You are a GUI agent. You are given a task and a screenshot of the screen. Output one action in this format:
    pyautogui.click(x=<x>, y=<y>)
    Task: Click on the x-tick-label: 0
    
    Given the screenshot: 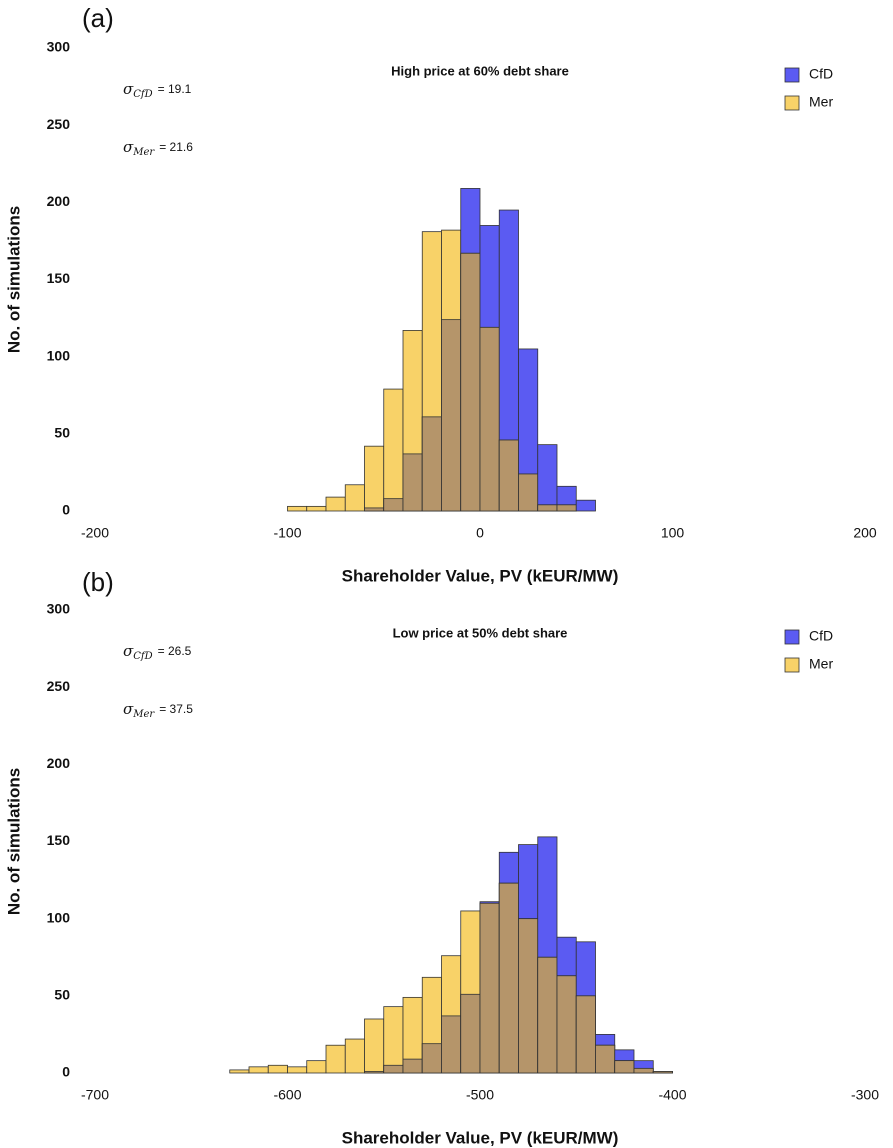 What is the action you would take?
    pyautogui.click(x=480, y=533)
    